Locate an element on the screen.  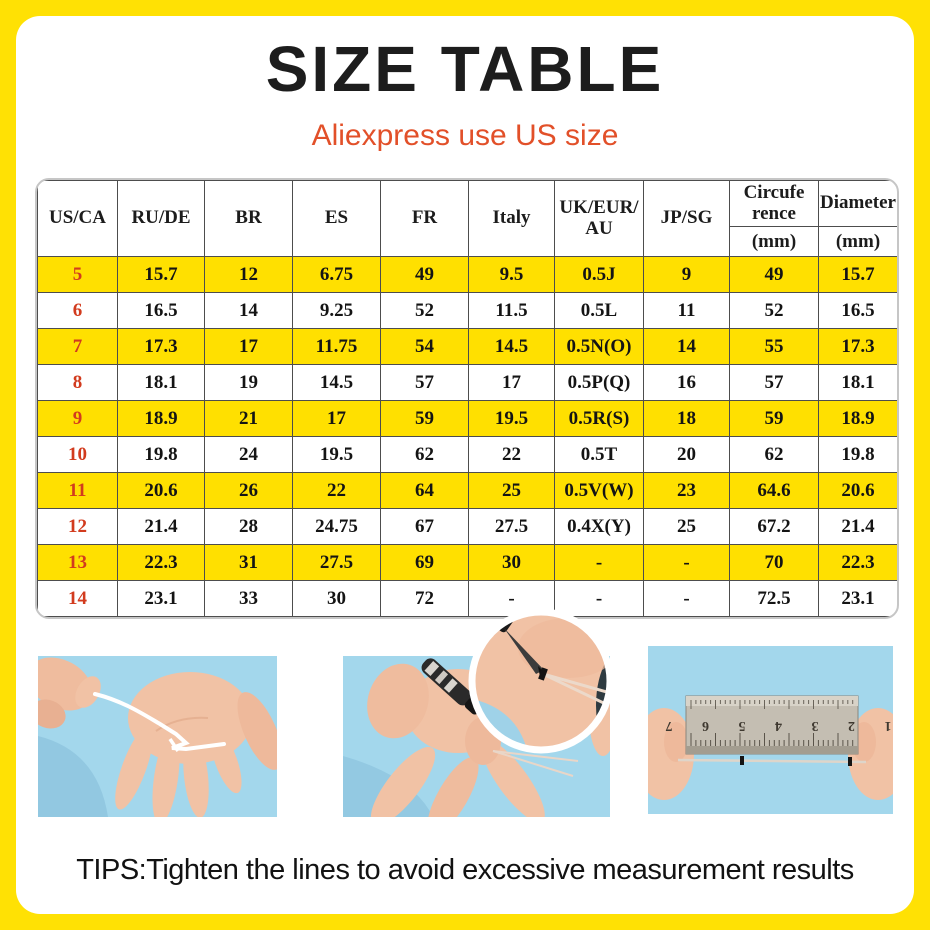
table-row: 7 17.3 17 11.75 54 14.5 0.5N(O) 14 55 17.3 is located at coordinates (467, 346).